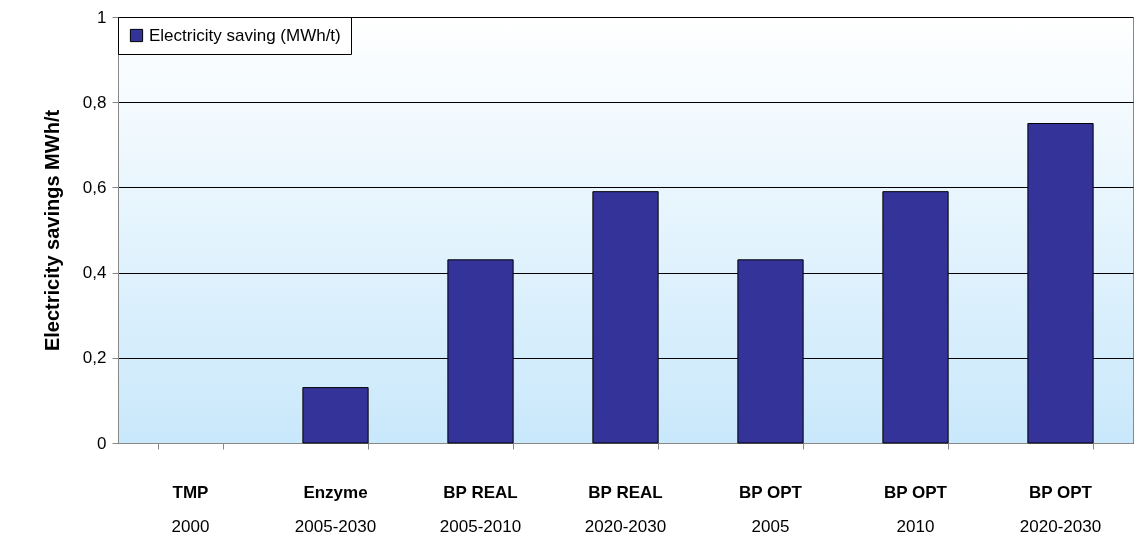  What do you see at coordinates (625, 509) in the screenshot?
I see `category-label: BP REAL 2020-2030` at bounding box center [625, 509].